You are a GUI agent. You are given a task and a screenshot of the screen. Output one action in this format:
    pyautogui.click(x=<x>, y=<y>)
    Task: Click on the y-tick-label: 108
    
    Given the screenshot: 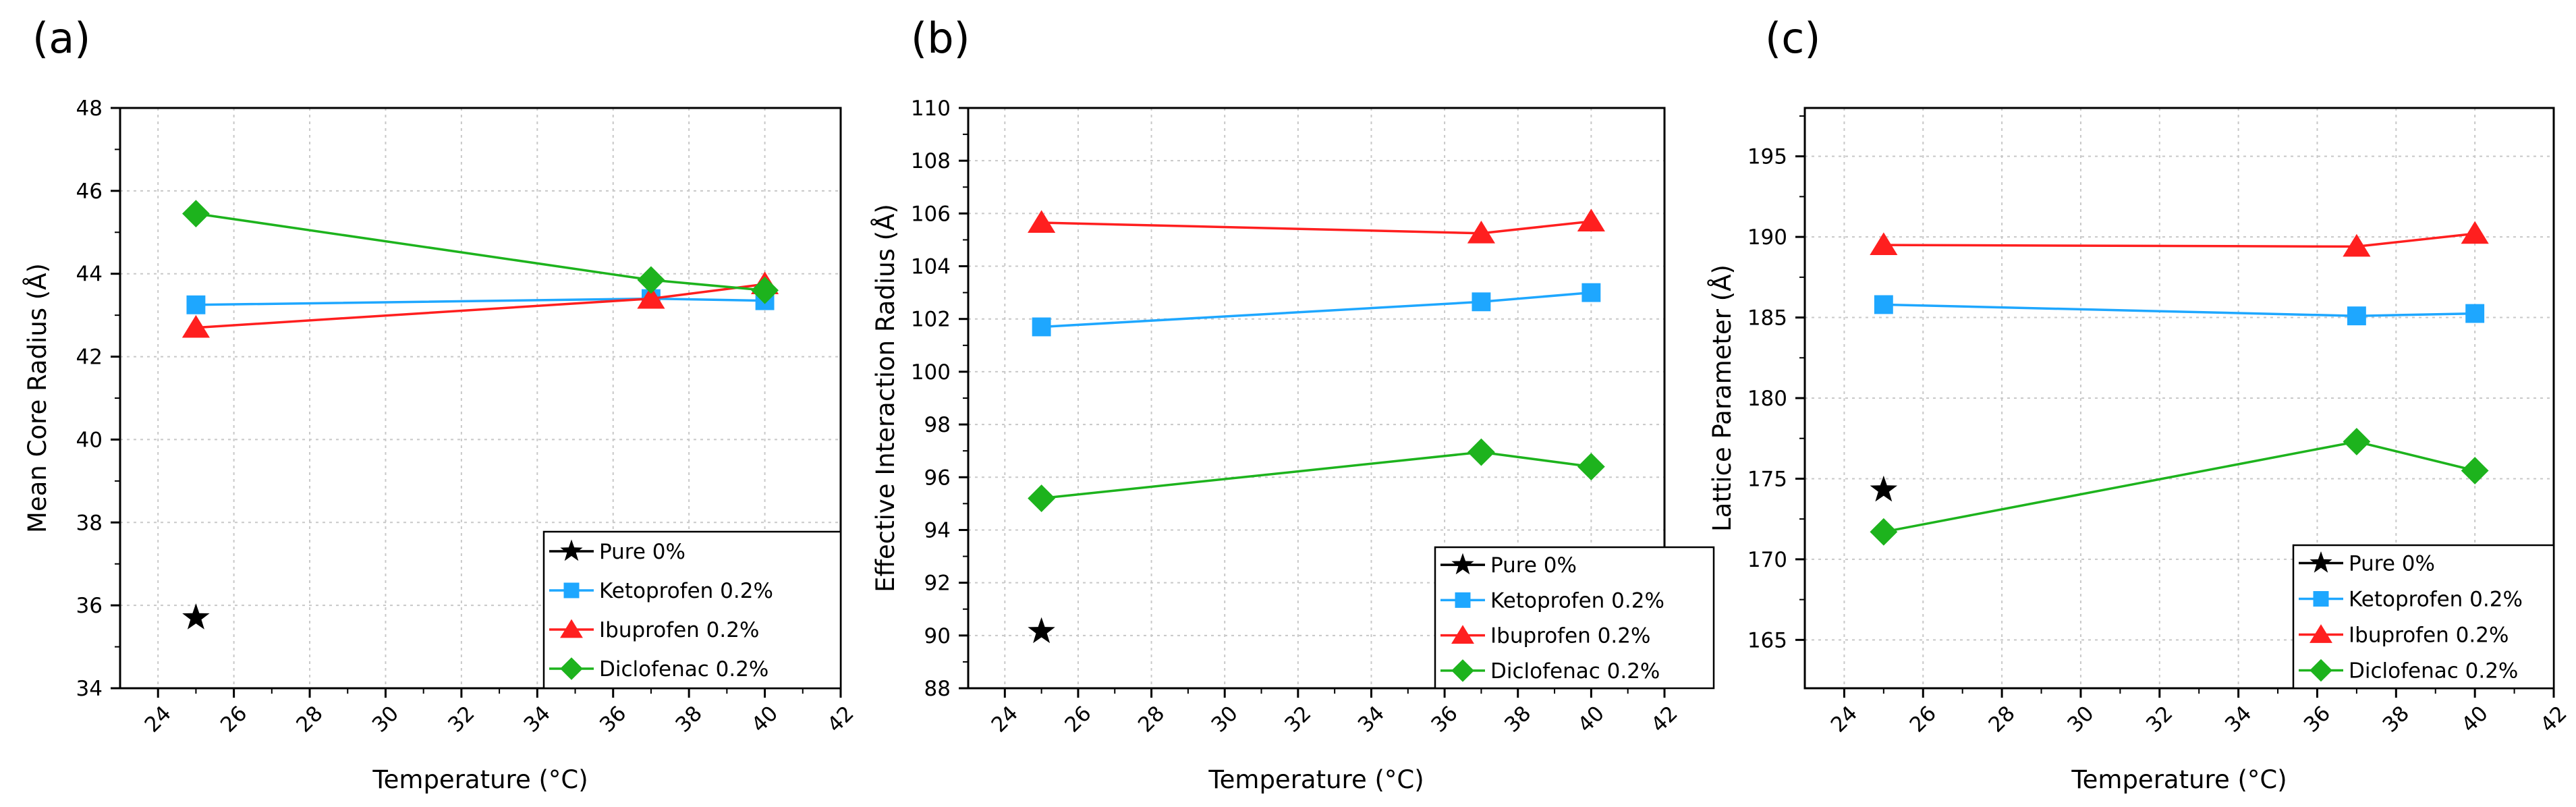 What is the action you would take?
    pyautogui.click(x=931, y=161)
    